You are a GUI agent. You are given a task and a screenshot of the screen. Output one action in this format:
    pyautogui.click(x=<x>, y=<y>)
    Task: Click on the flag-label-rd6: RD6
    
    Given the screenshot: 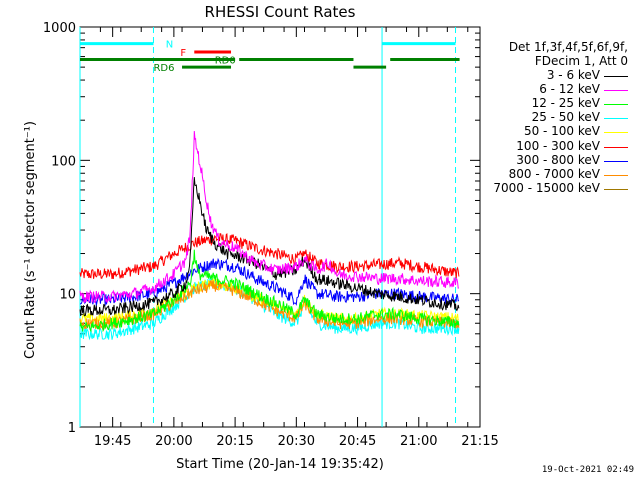 What is the action you would take?
    pyautogui.click(x=163, y=68)
    